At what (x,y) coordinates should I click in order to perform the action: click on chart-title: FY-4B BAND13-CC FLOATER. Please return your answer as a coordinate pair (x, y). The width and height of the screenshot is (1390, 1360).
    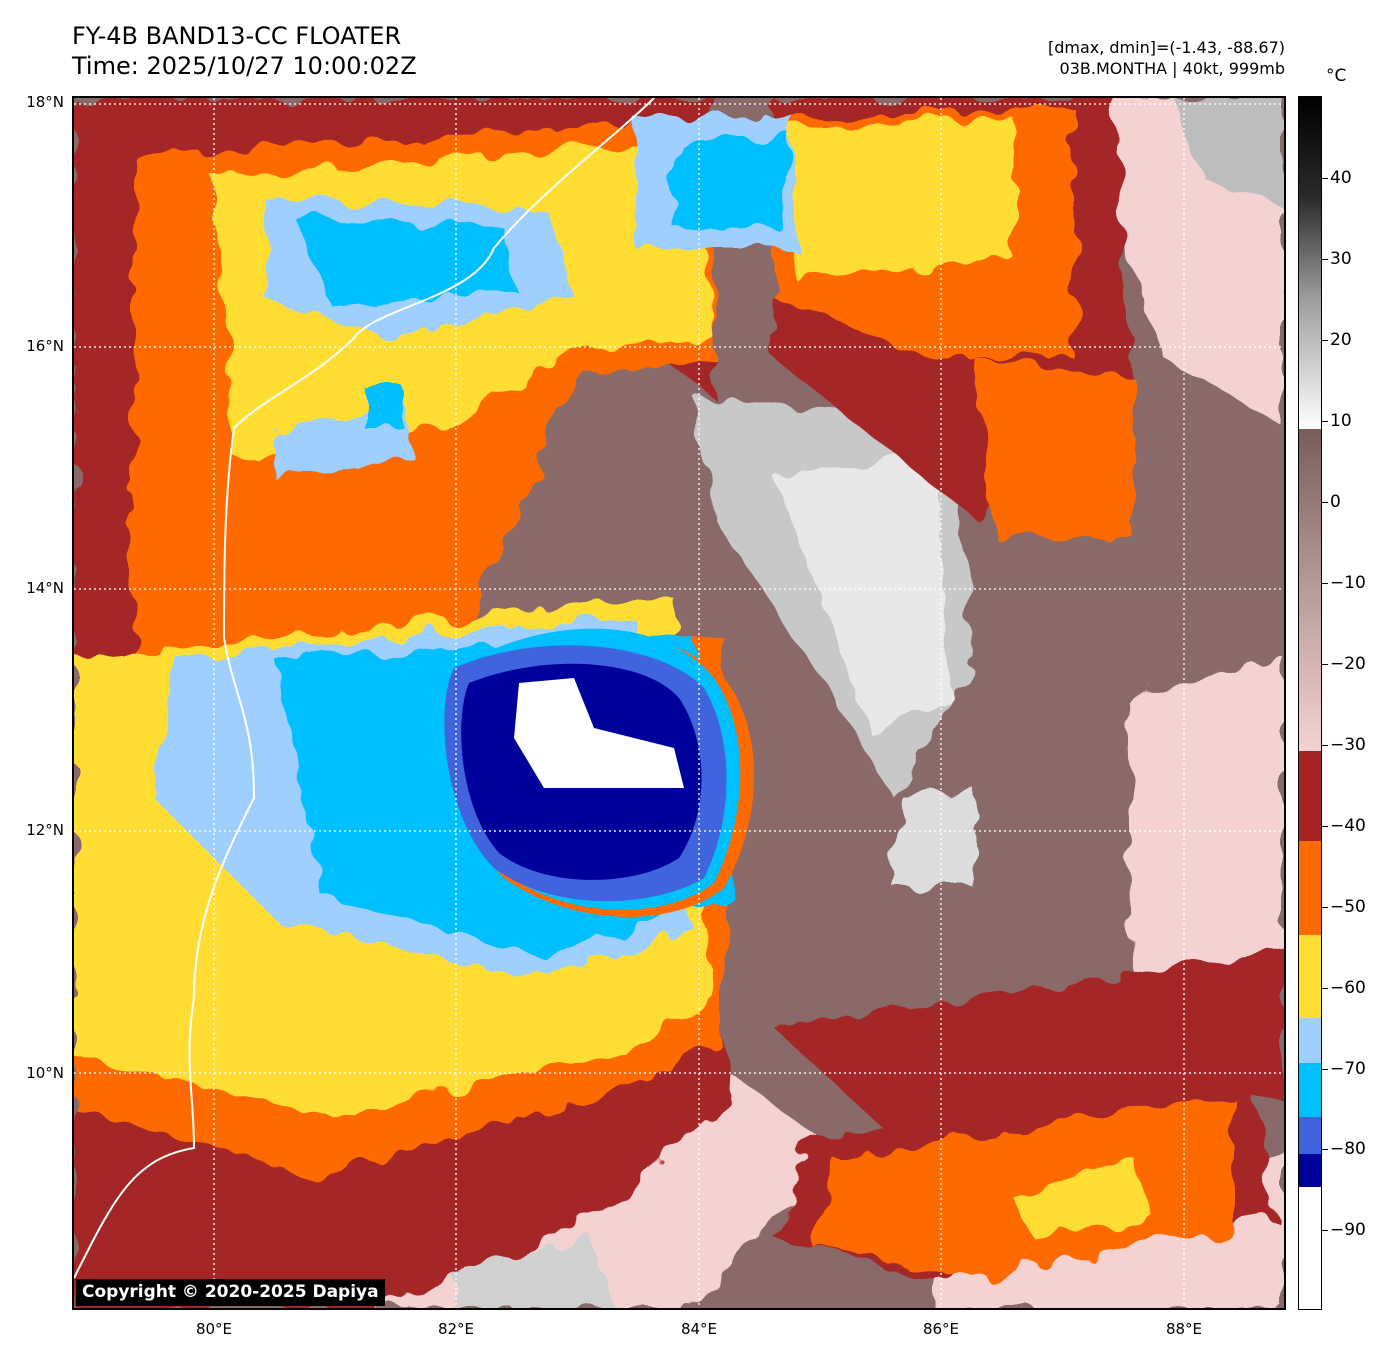
    Looking at the image, I should click on (237, 36).